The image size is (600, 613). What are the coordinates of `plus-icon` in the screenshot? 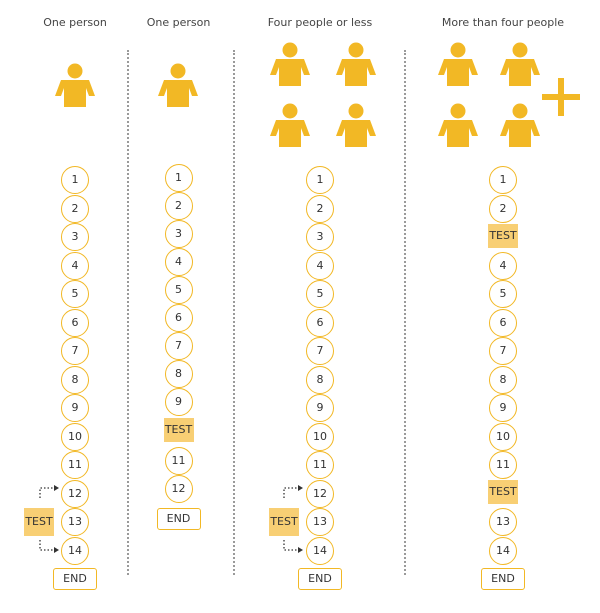 It's located at (561, 97).